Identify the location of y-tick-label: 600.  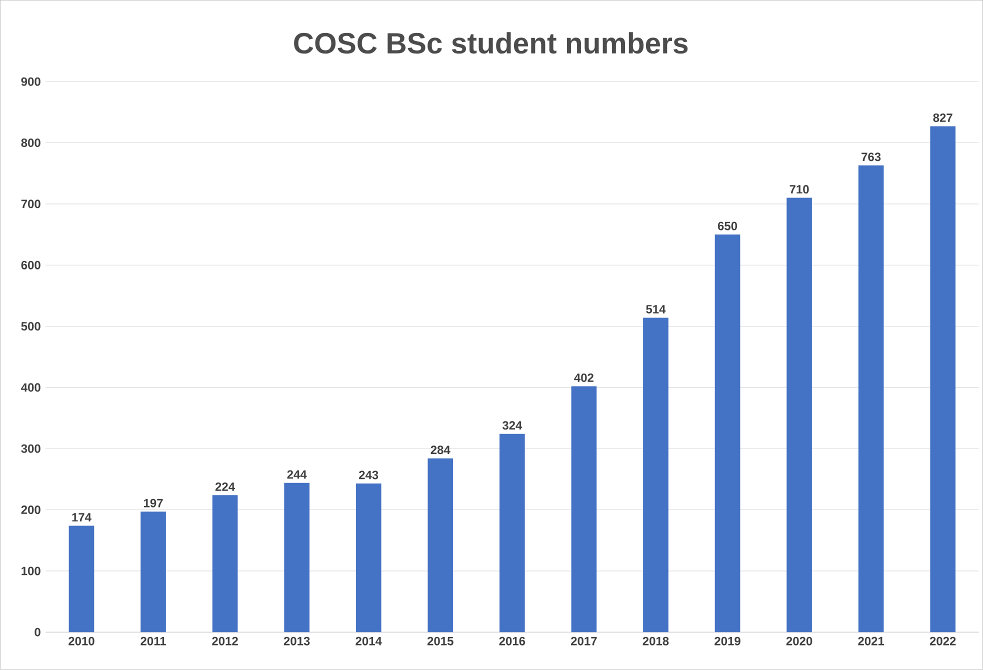
(30, 265).